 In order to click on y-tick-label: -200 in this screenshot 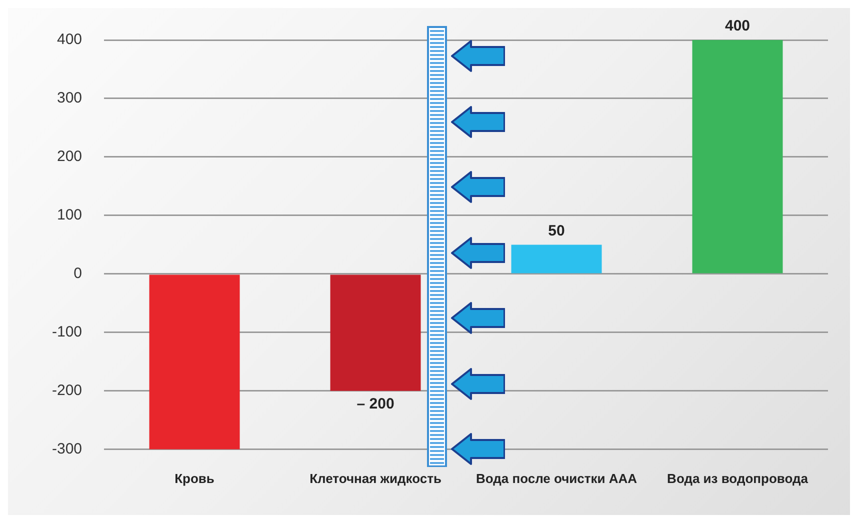, I will do `click(67, 391)`.